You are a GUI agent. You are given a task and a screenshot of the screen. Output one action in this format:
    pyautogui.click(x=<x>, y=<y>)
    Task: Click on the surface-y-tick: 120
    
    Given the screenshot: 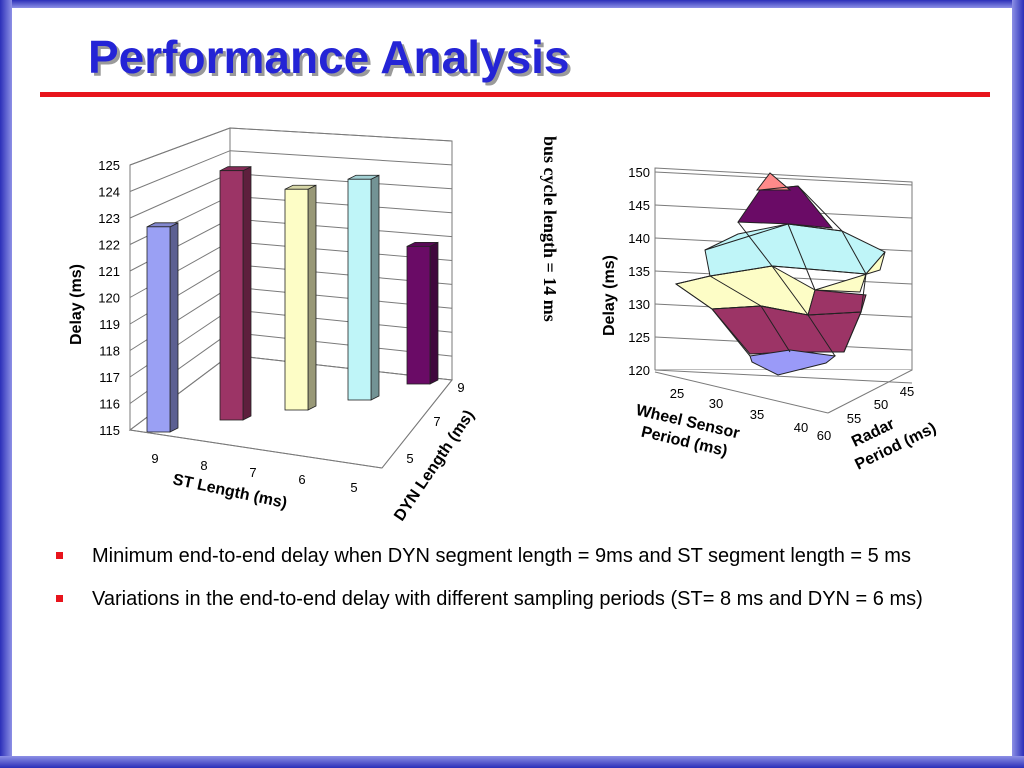 What is the action you would take?
    pyautogui.click(x=639, y=370)
    